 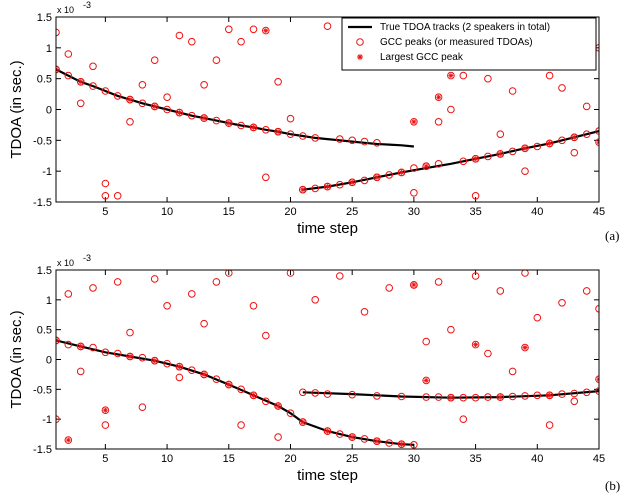 I want to click on legend-circle-swatch, so click(x=360, y=42).